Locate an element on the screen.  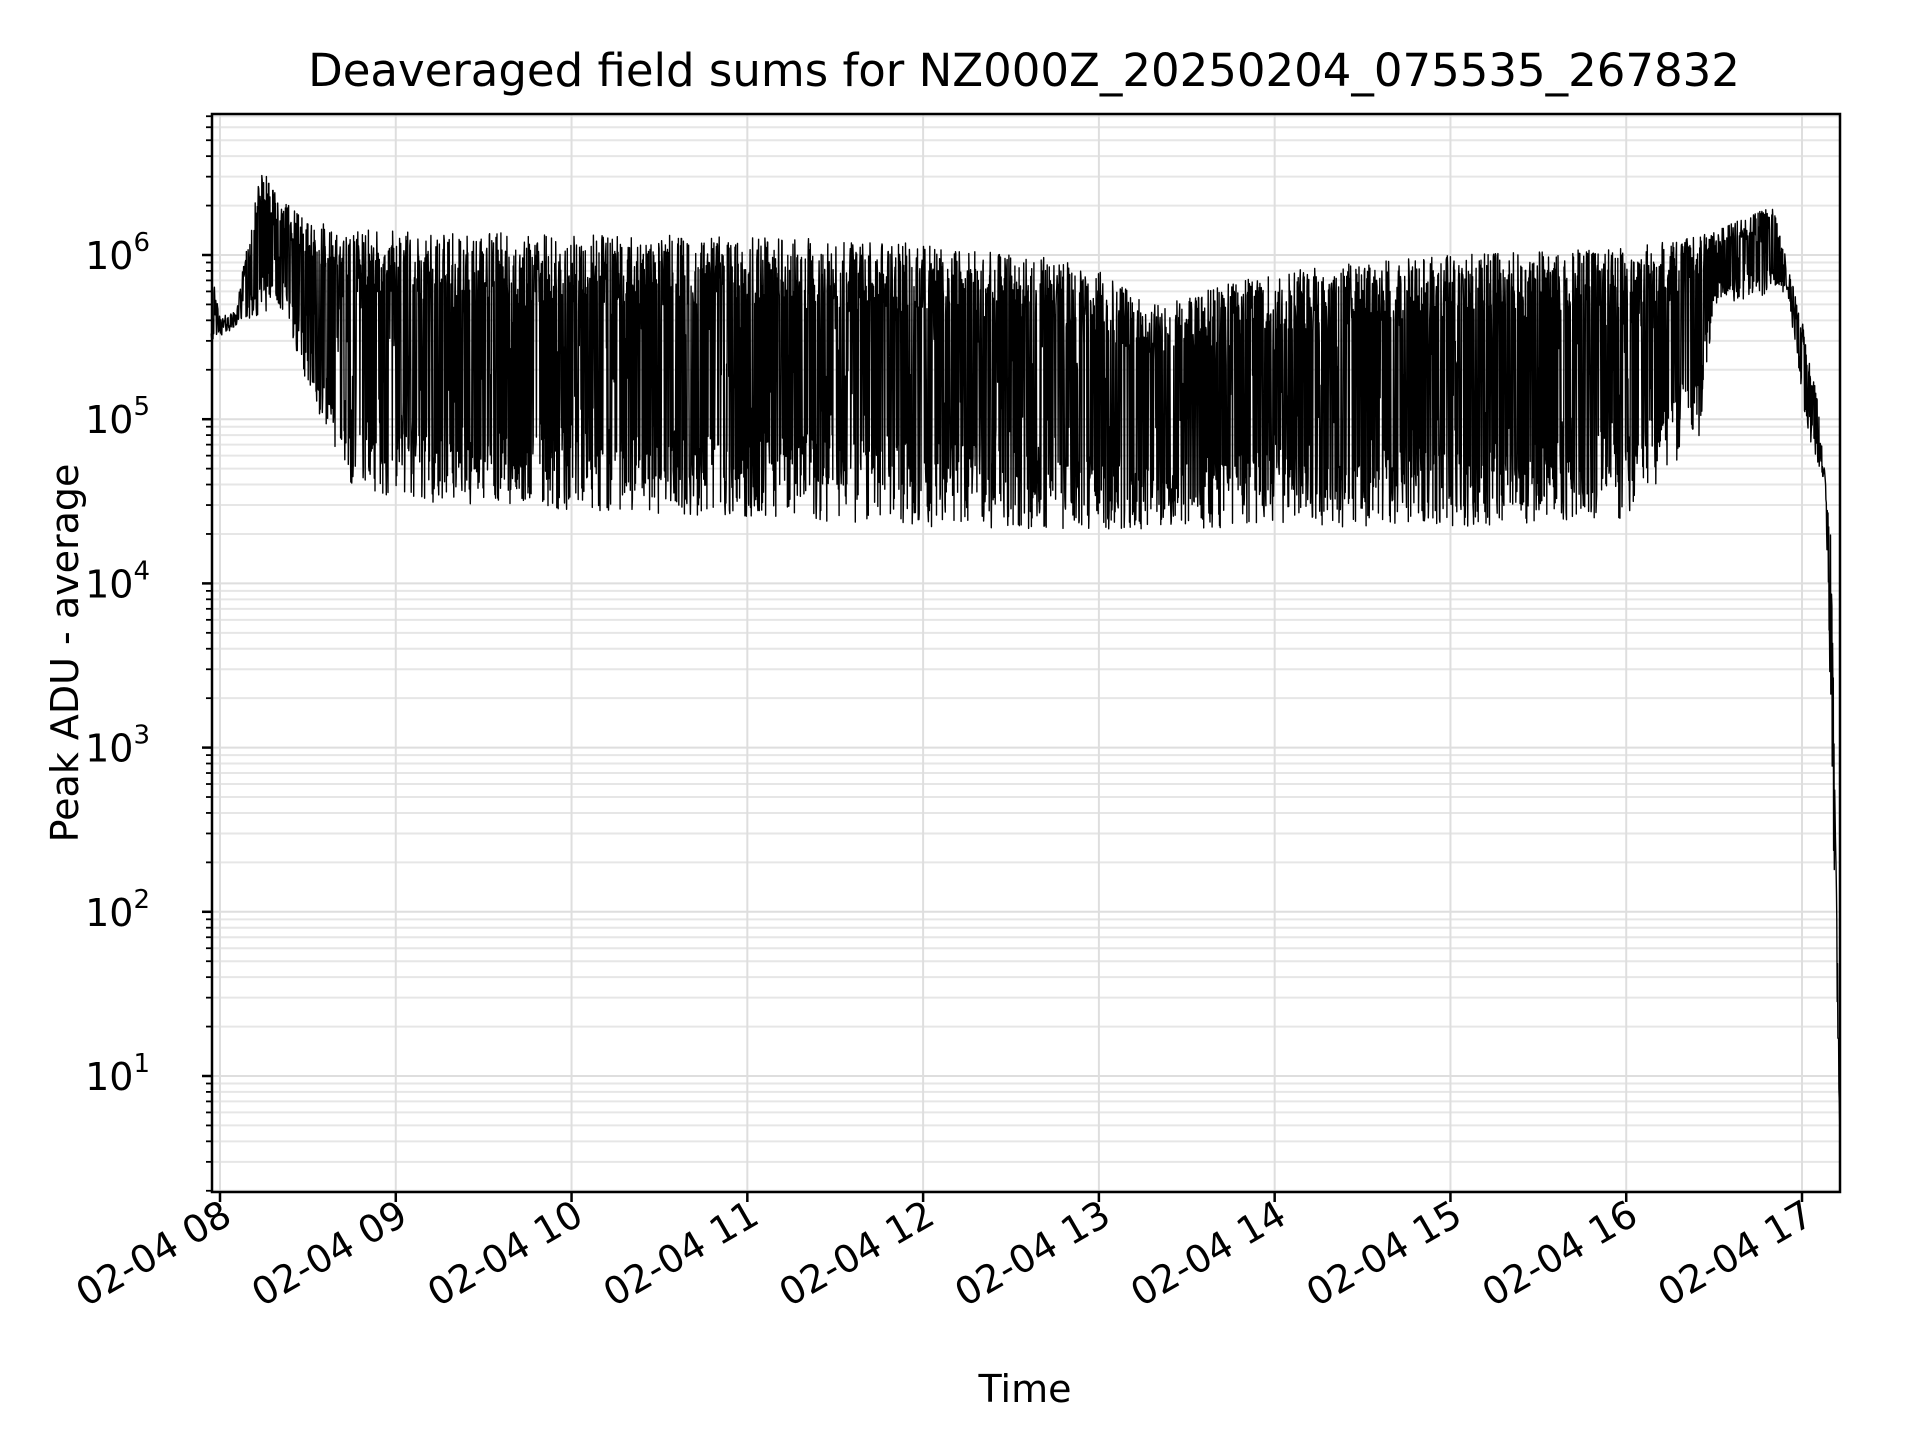
y-tick-label: 10¹ is located at coordinates (117, 1074).